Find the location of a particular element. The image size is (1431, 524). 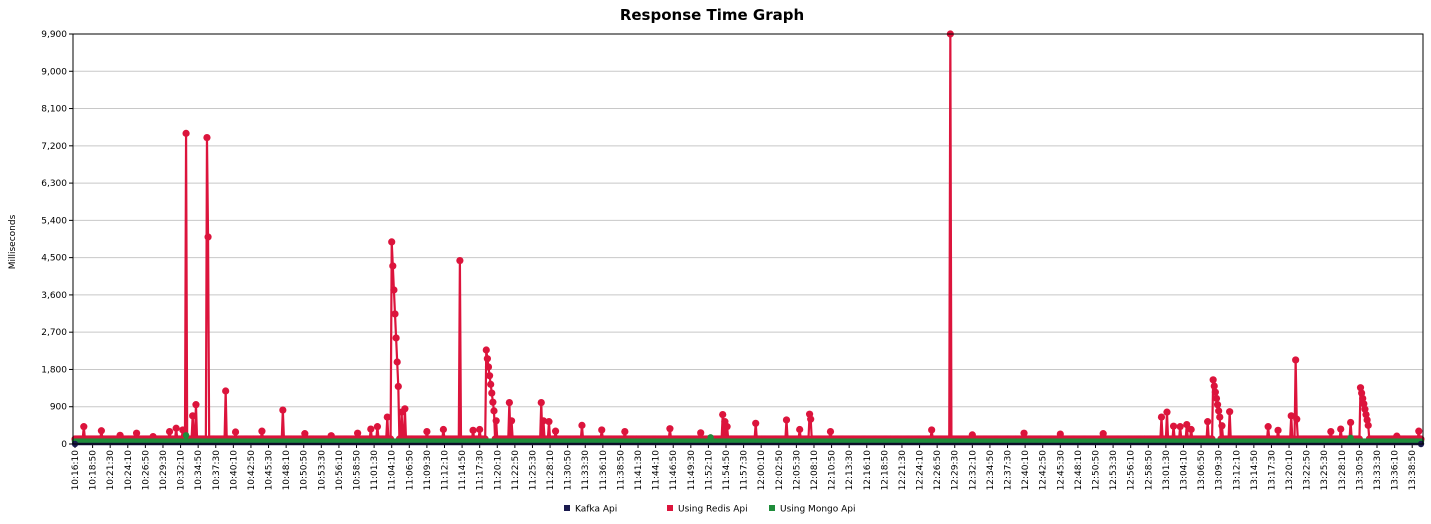

x-tick-label: 11:33:30 is located at coordinates (586, 470).